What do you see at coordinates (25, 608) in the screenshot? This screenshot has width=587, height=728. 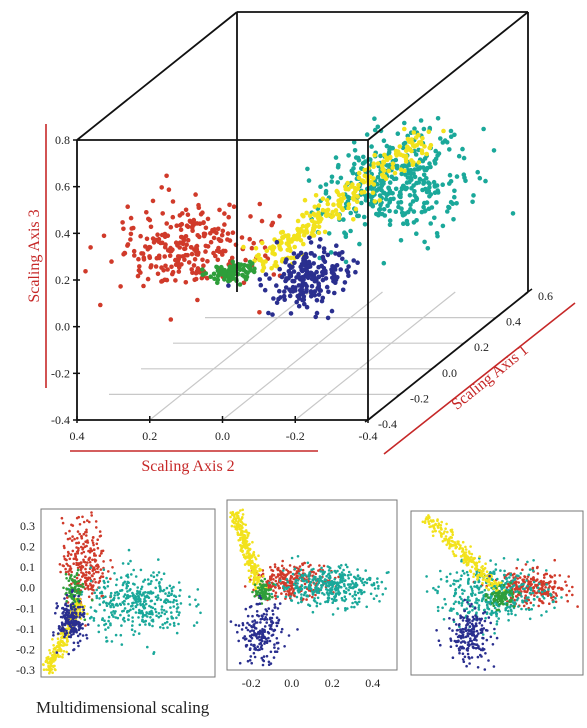 I see `panel-y-tick-label: -0.1` at bounding box center [25, 608].